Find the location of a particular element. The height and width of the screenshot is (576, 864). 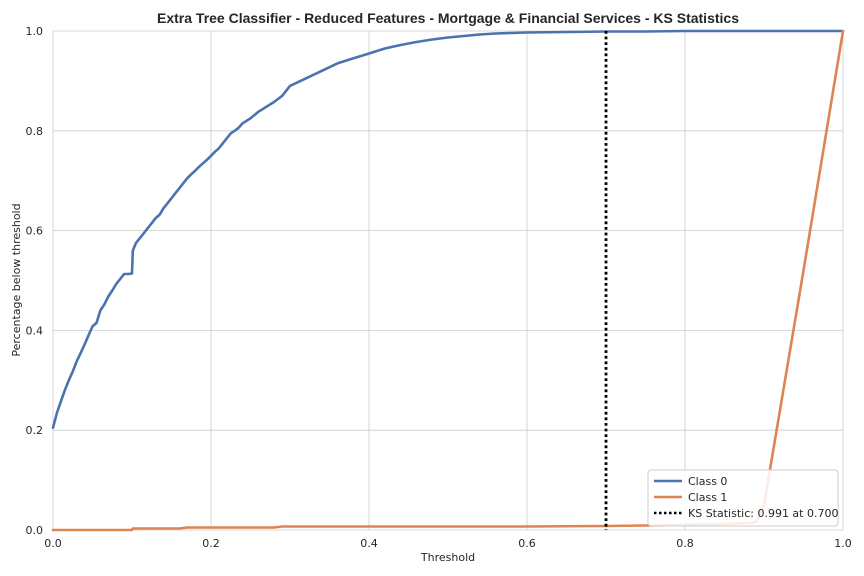

x-tick-label: 0.8 is located at coordinates (685, 543).